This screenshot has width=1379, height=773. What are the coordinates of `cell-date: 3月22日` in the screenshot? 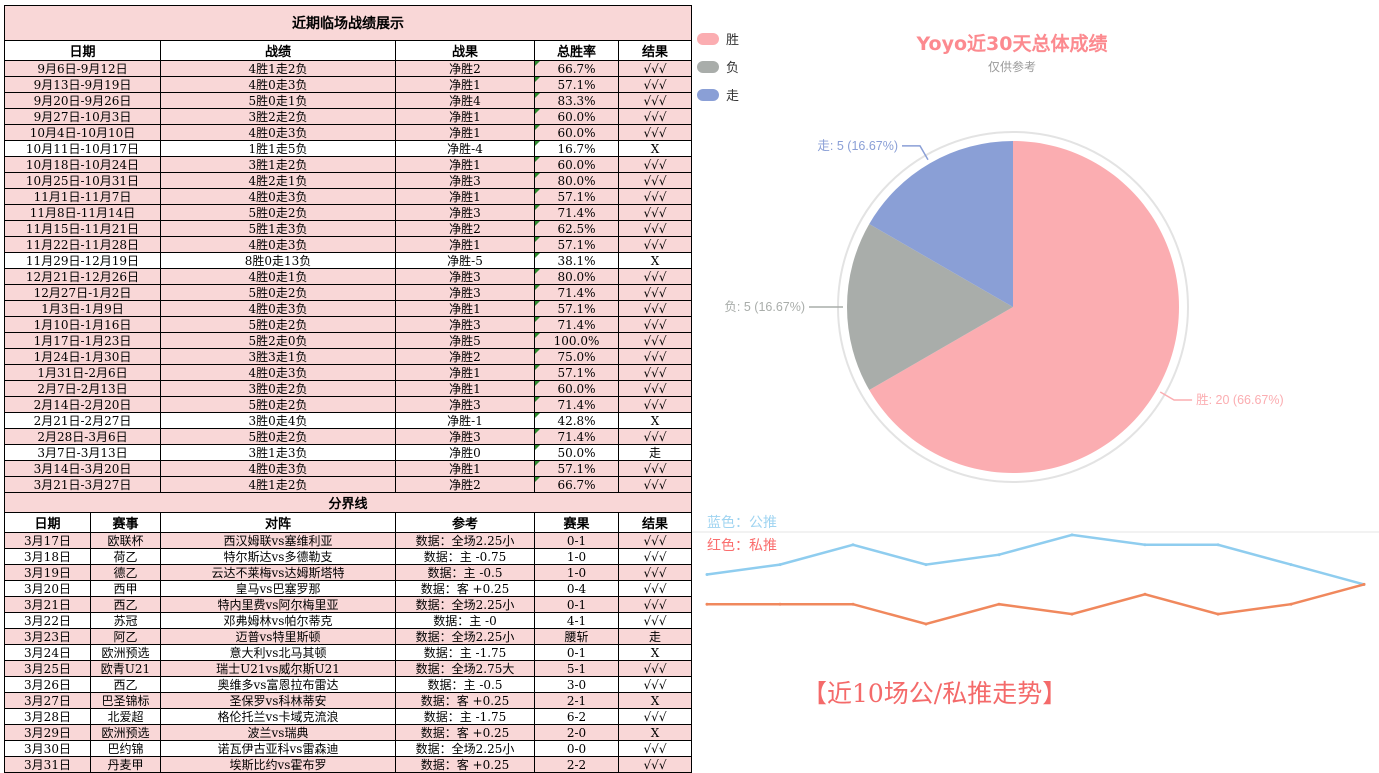 It's located at (47, 620).